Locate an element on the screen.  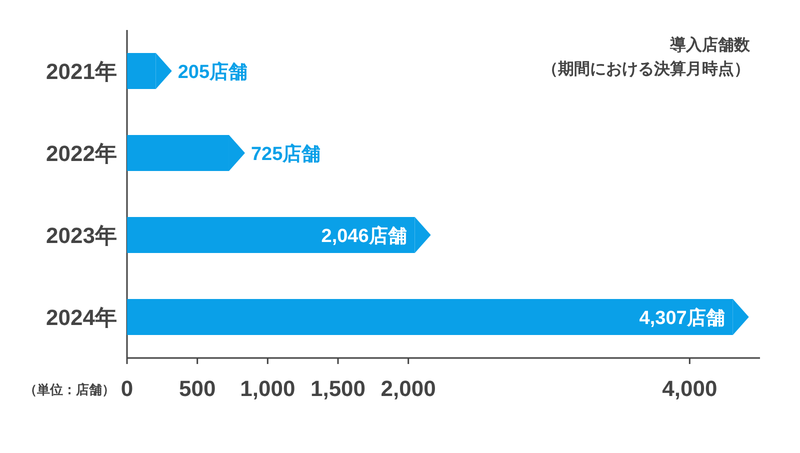
x-tick-label: 0 is located at coordinates (127, 388).